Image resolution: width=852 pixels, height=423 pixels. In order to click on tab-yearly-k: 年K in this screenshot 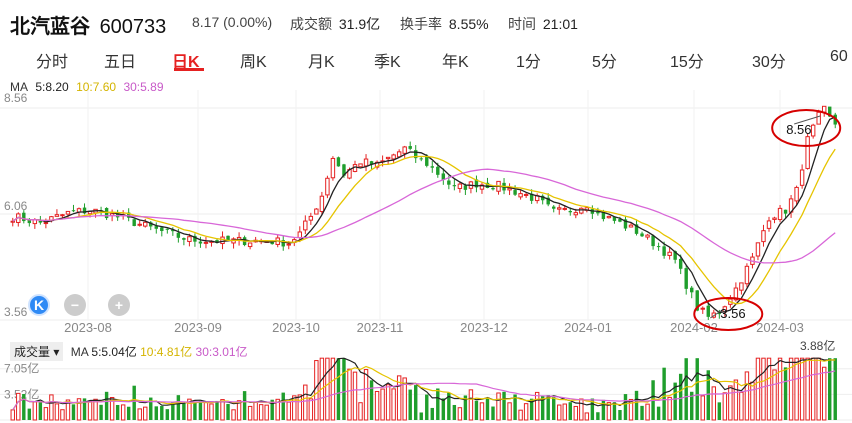, I will do `click(455, 62)`.